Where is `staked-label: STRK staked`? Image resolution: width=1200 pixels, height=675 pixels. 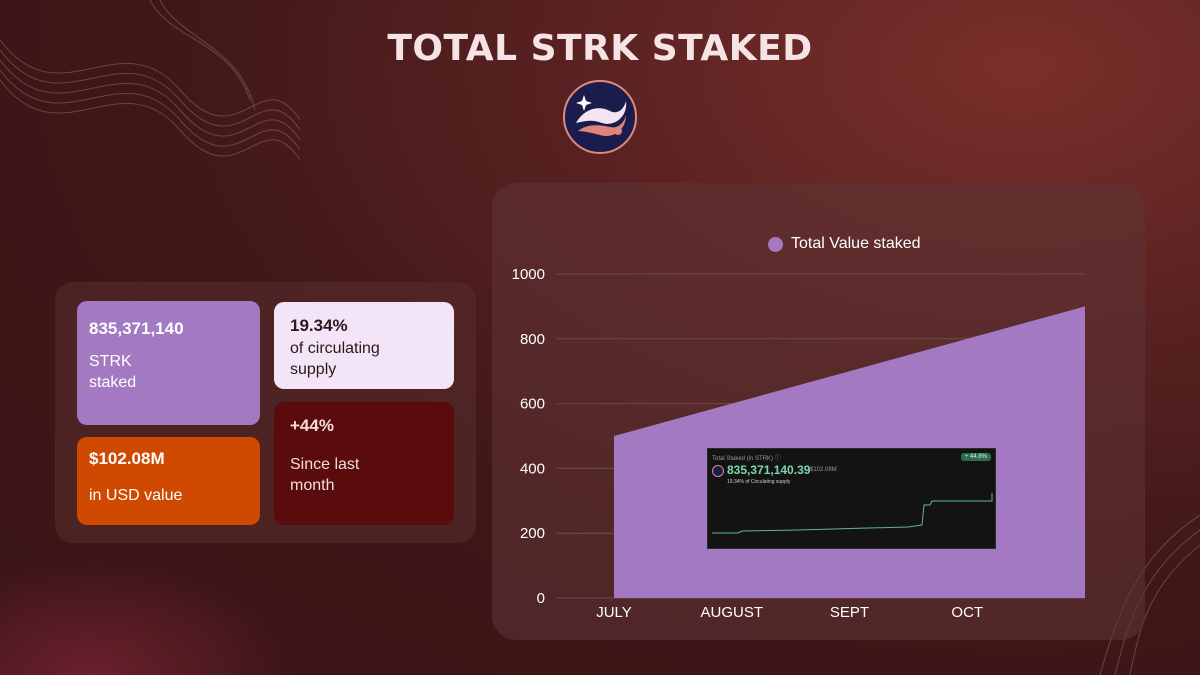
staked-label: STRK staked is located at coordinates (113, 372).